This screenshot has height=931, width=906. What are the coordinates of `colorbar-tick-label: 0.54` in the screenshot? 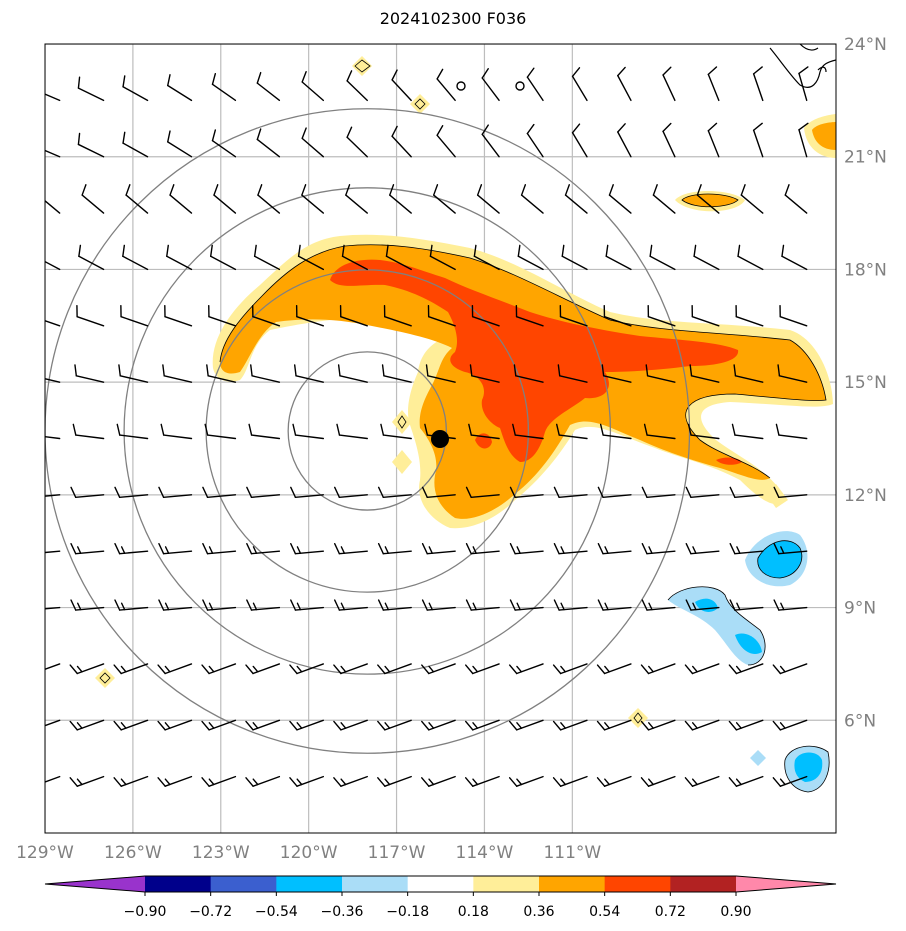 It's located at (604, 912).